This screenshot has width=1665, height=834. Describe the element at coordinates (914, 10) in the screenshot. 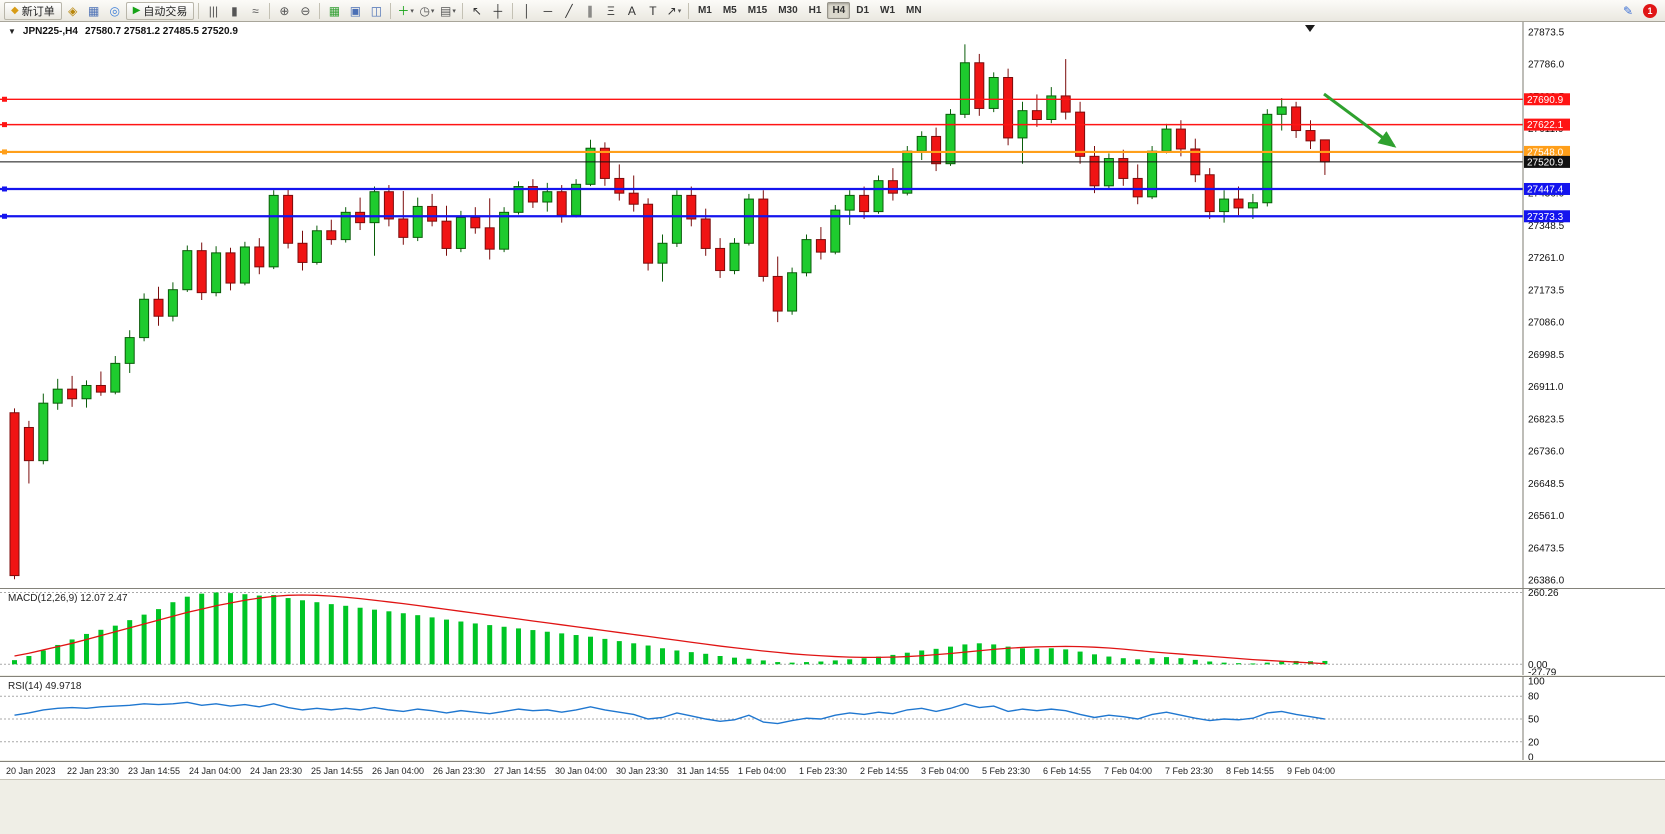

I see `timeframe-button-mn: MN` at that location.